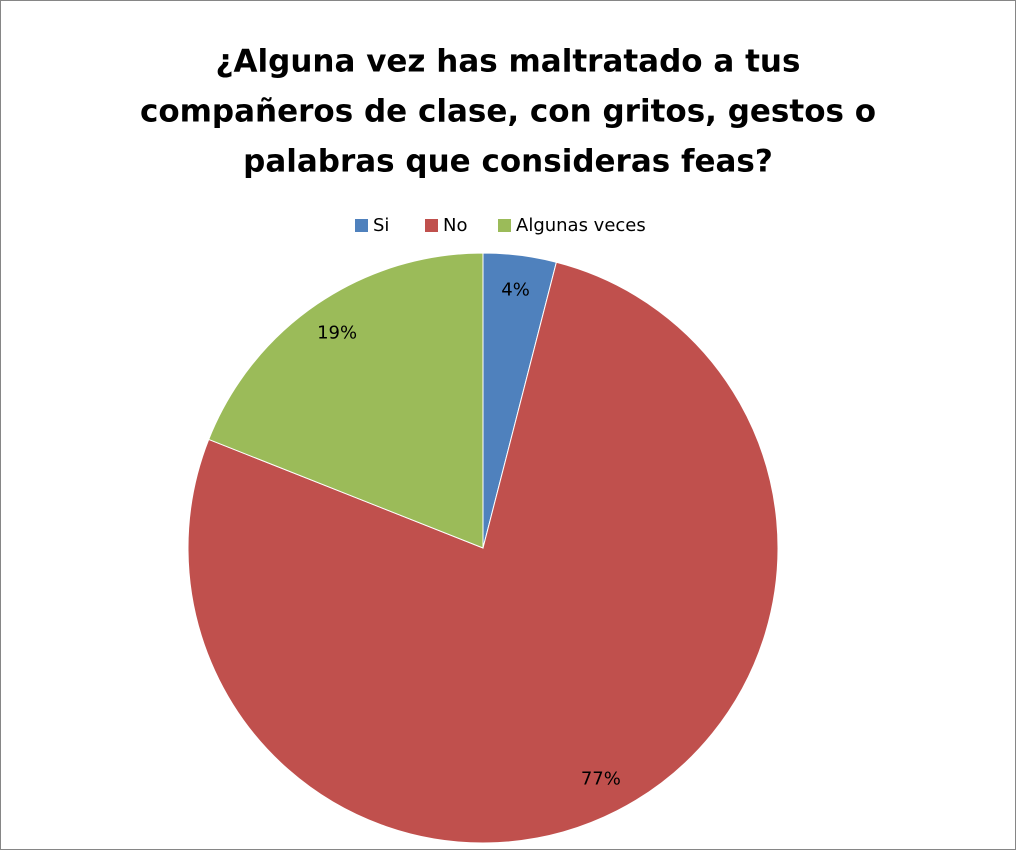 The image size is (1016, 850). I want to click on chart-title: palabras que consideras feas?, so click(508, 162).